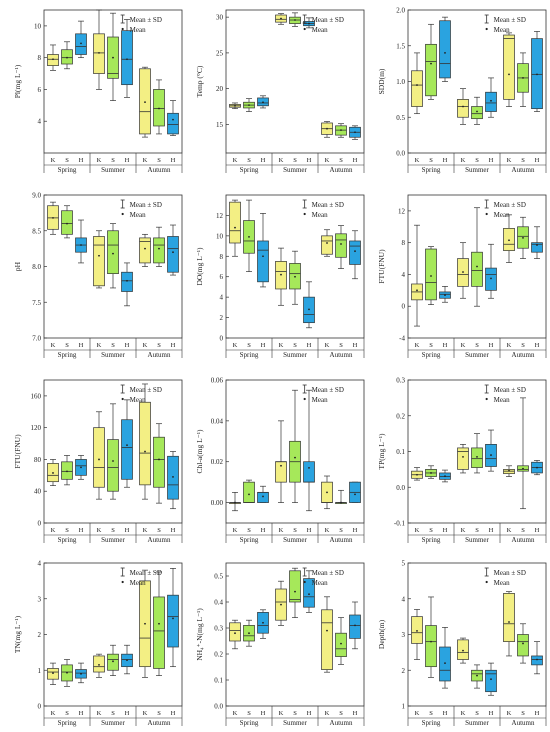 This screenshot has width=550, height=732. I want to click on y-tick-label: 0.06, so click(217, 381).